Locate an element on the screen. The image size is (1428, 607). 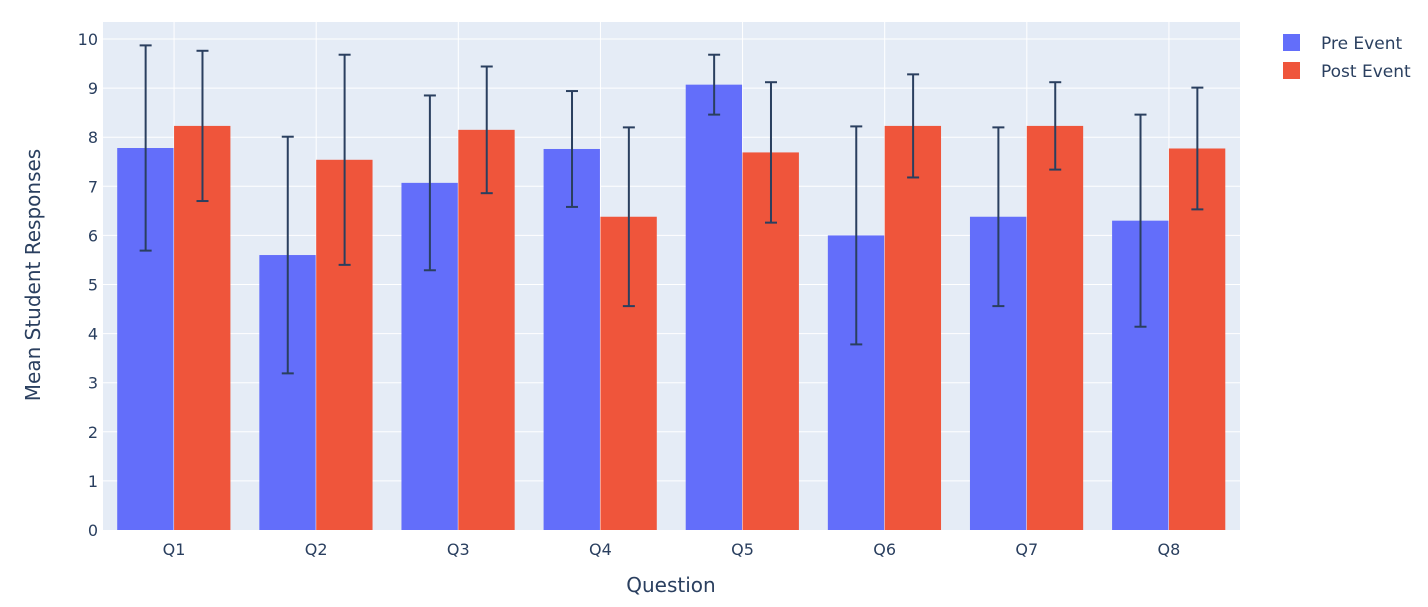
legend-item: Pre Event is located at coordinates (1342, 44).